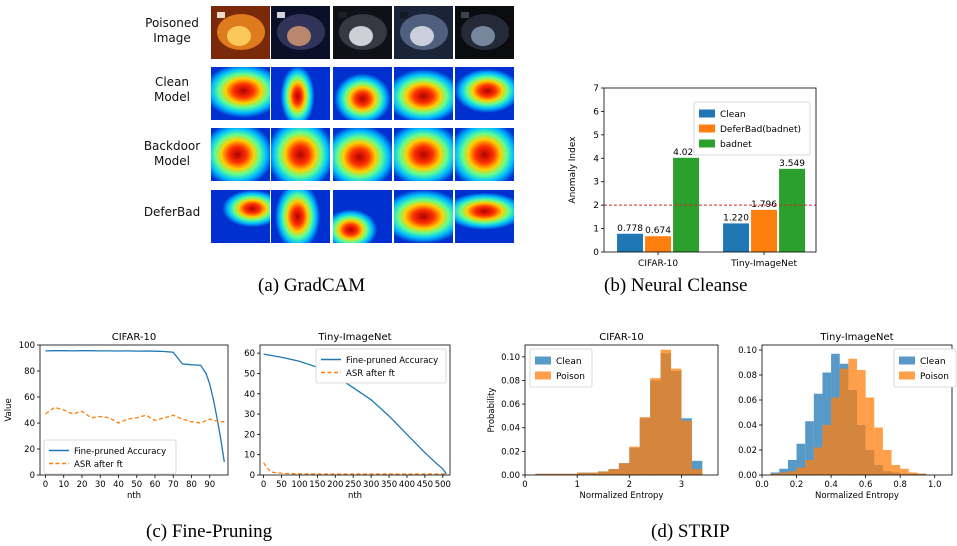  What do you see at coordinates (760, 130) in the screenshot?
I see `legend-label: DeferBad(badnet)` at bounding box center [760, 130].